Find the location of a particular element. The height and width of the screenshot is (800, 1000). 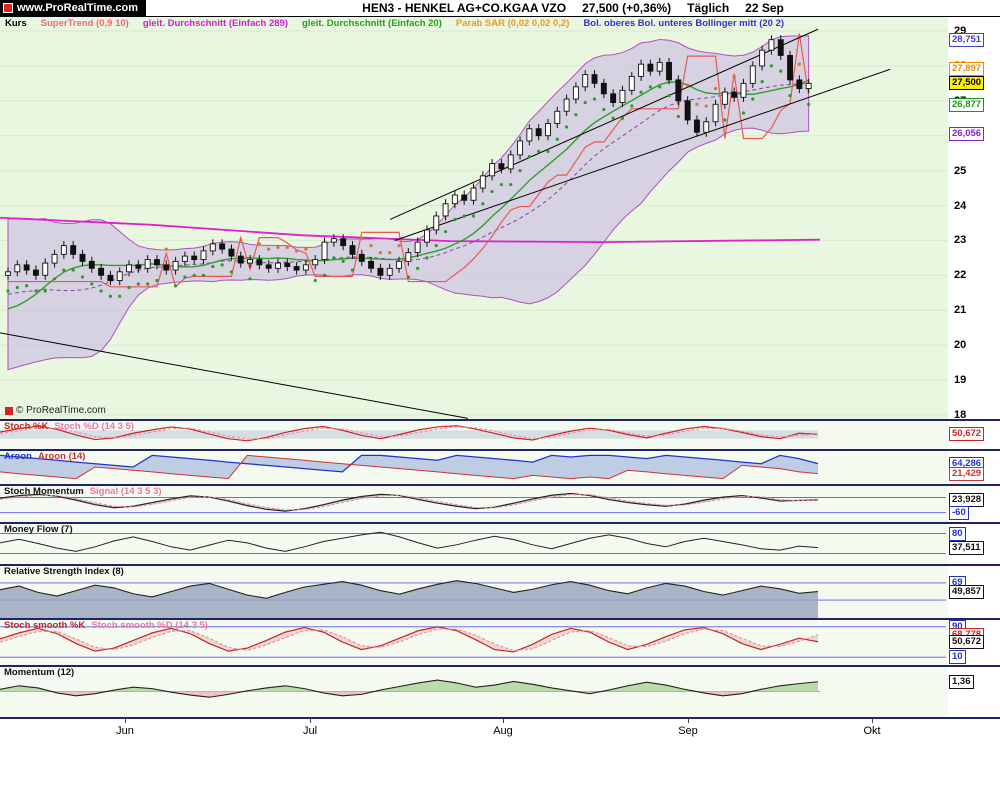

copyright: © ProRealTime.com is located at coordinates (55, 410).